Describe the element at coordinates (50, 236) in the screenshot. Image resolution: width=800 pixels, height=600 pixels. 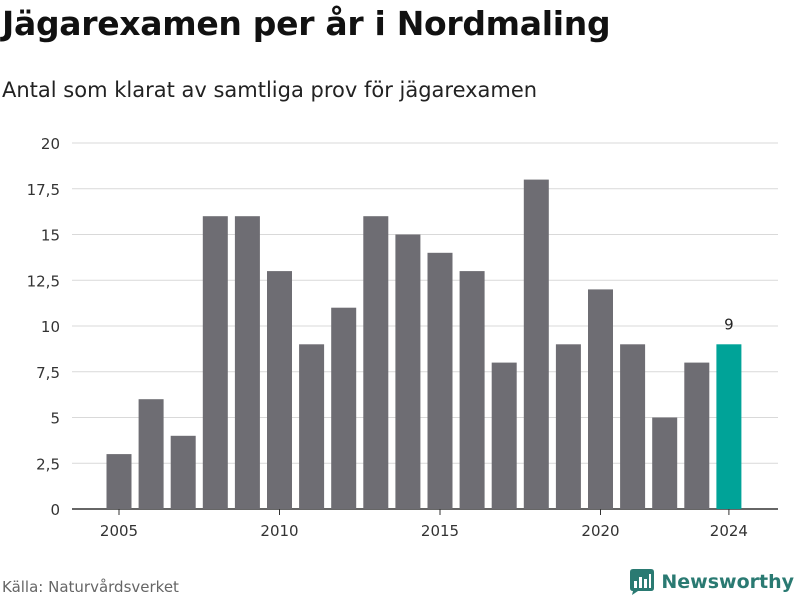
I see `y-tick-label: 15` at that location.